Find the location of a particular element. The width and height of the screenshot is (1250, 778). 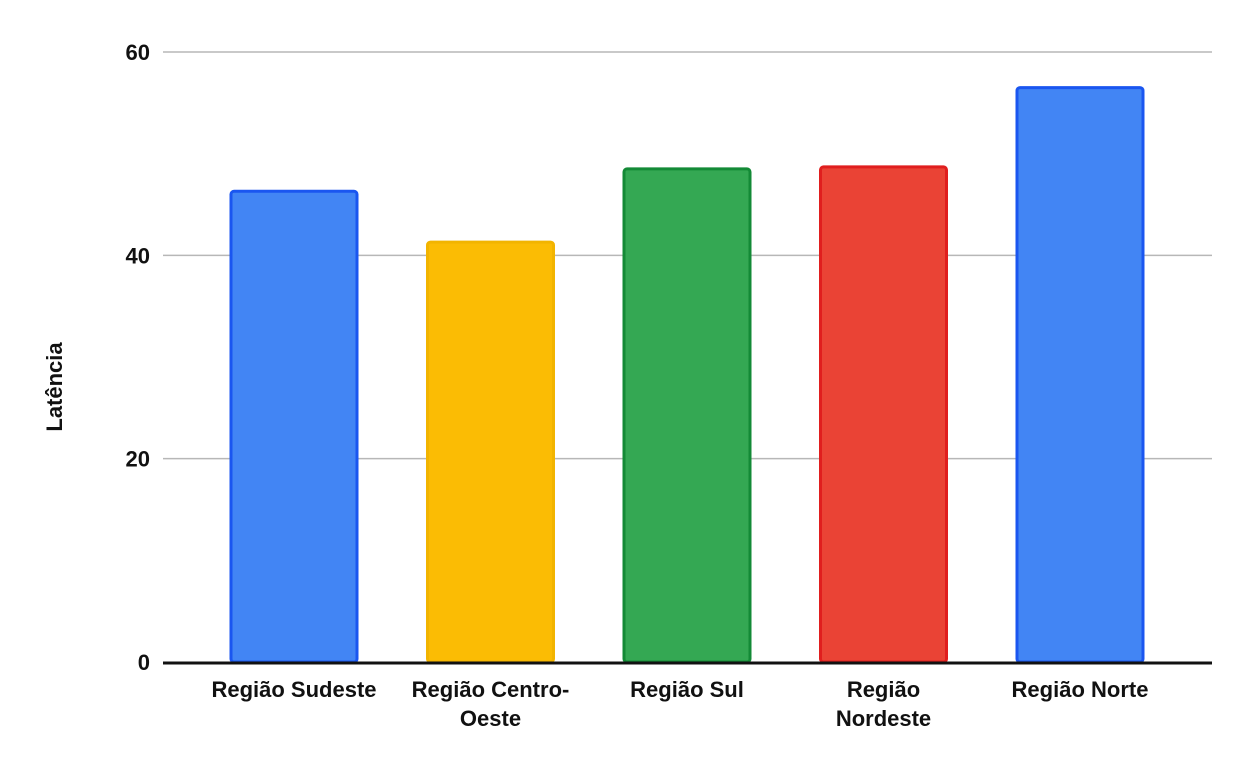

y-tick-label: 20 is located at coordinates (138, 459).